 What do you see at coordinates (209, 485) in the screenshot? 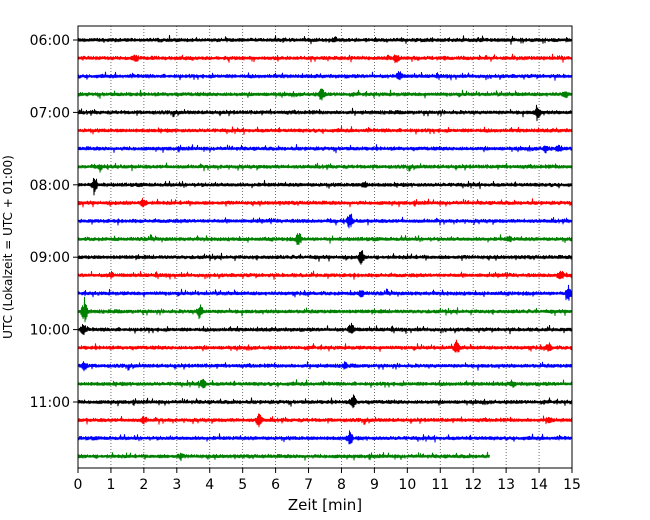
I see `x-tick-label: 4` at bounding box center [209, 485].